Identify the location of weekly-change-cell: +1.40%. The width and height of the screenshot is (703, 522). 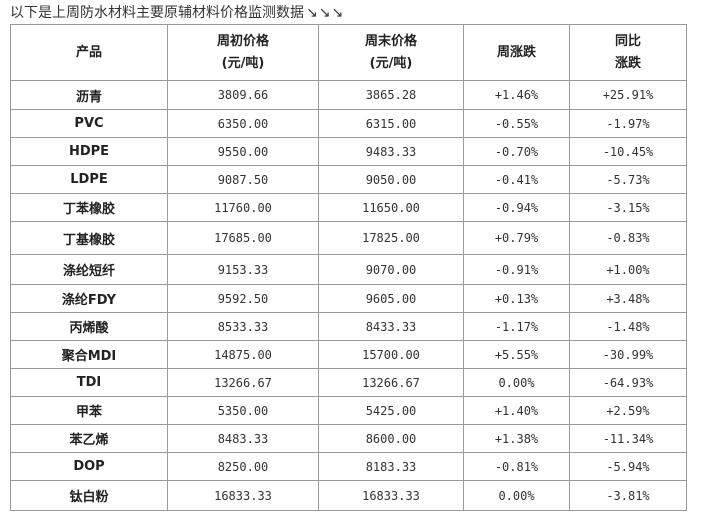
(516, 410).